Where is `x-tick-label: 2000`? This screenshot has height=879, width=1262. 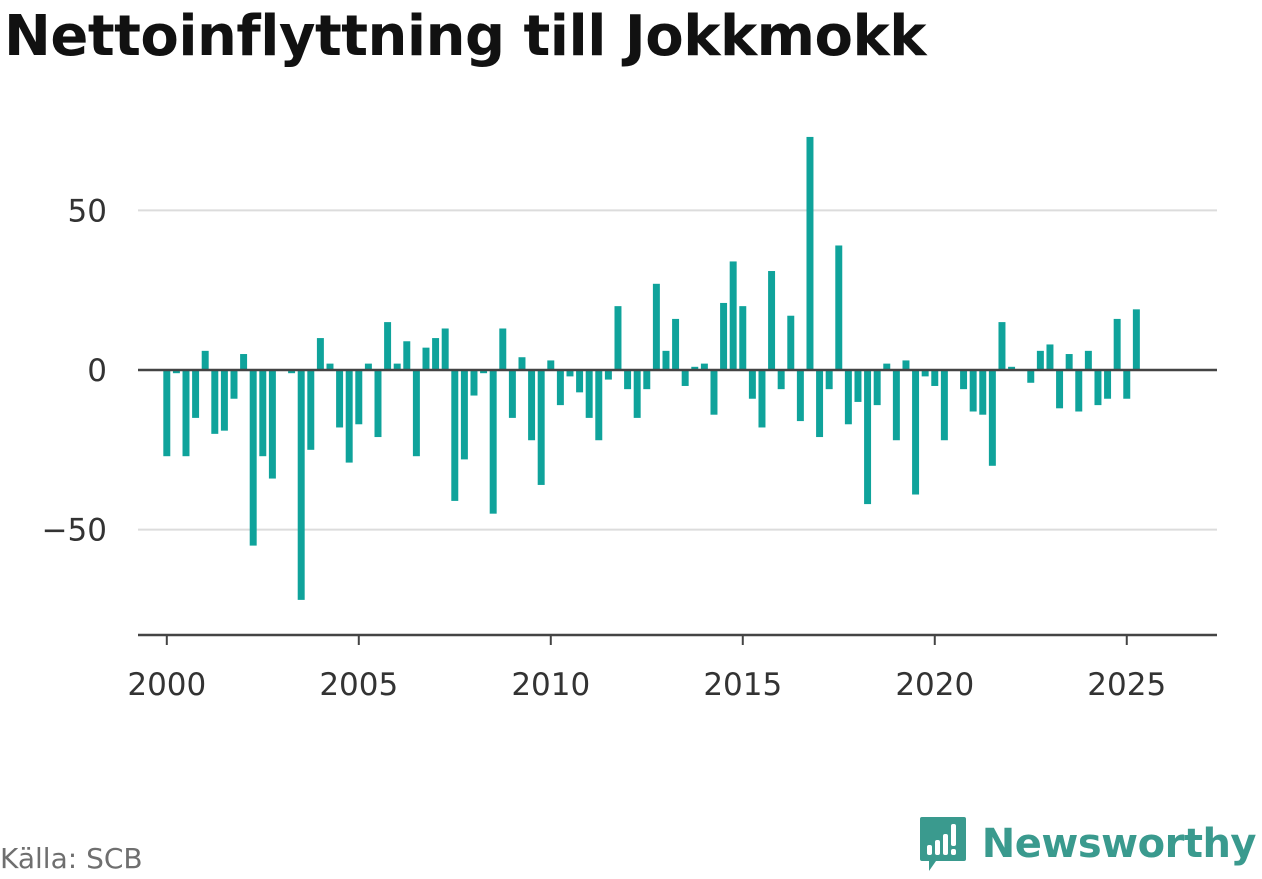 x-tick-label: 2000 is located at coordinates (166, 685).